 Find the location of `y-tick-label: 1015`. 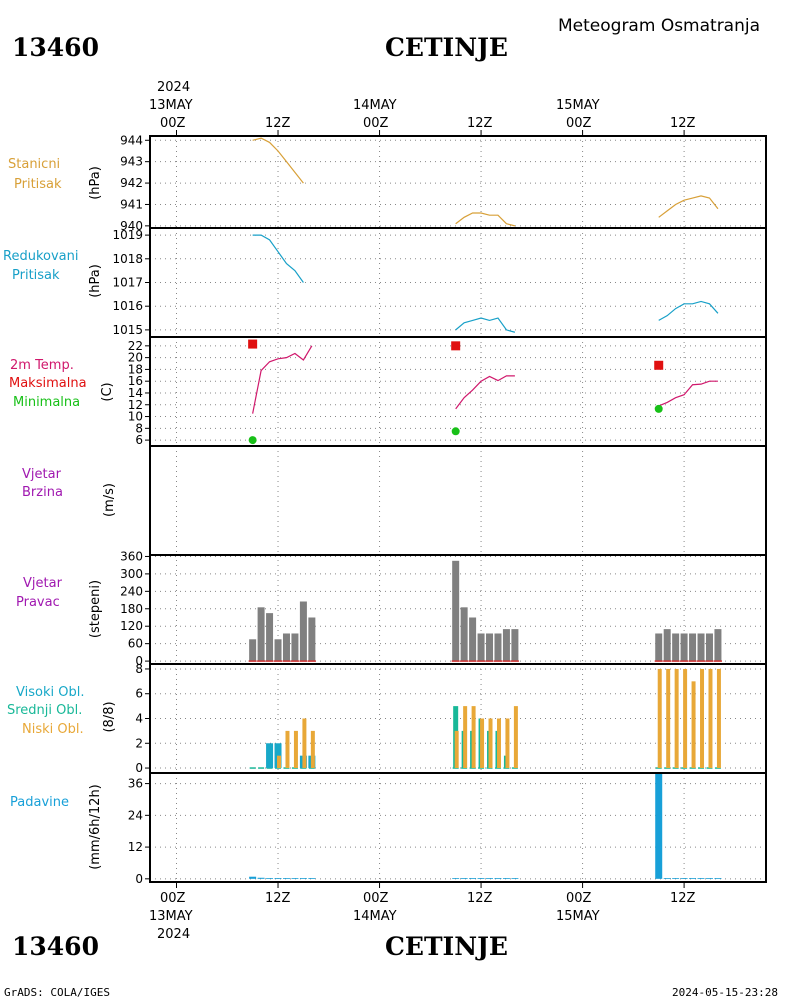

y-tick-label: 1015 is located at coordinates (127, 330).